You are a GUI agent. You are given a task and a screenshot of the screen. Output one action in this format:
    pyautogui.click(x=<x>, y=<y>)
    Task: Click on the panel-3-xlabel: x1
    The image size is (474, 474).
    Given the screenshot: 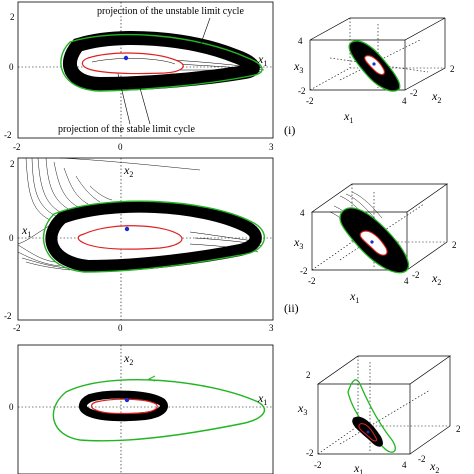 What is the action you would take?
    pyautogui.click(x=262, y=399)
    